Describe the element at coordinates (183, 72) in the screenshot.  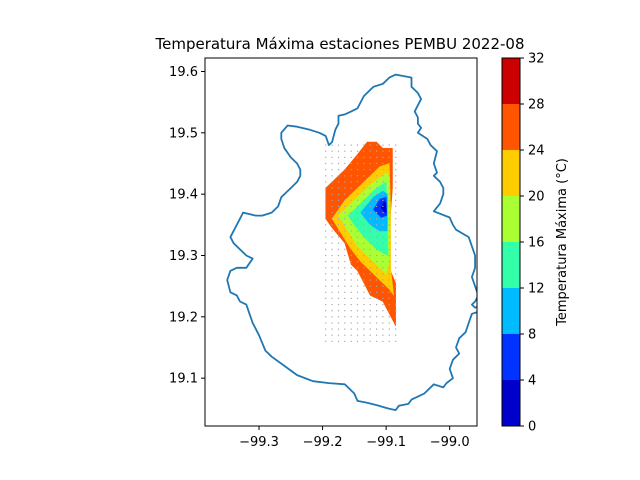
I see `y-tick-label: 19.6` at that location.